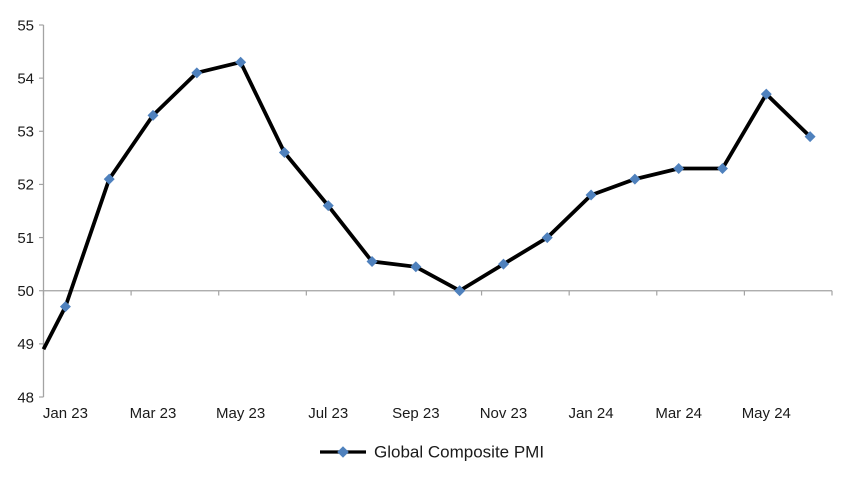 The image size is (852, 481). Describe the element at coordinates (153, 413) in the screenshot. I see `x-tick-label: Mar 23` at that location.